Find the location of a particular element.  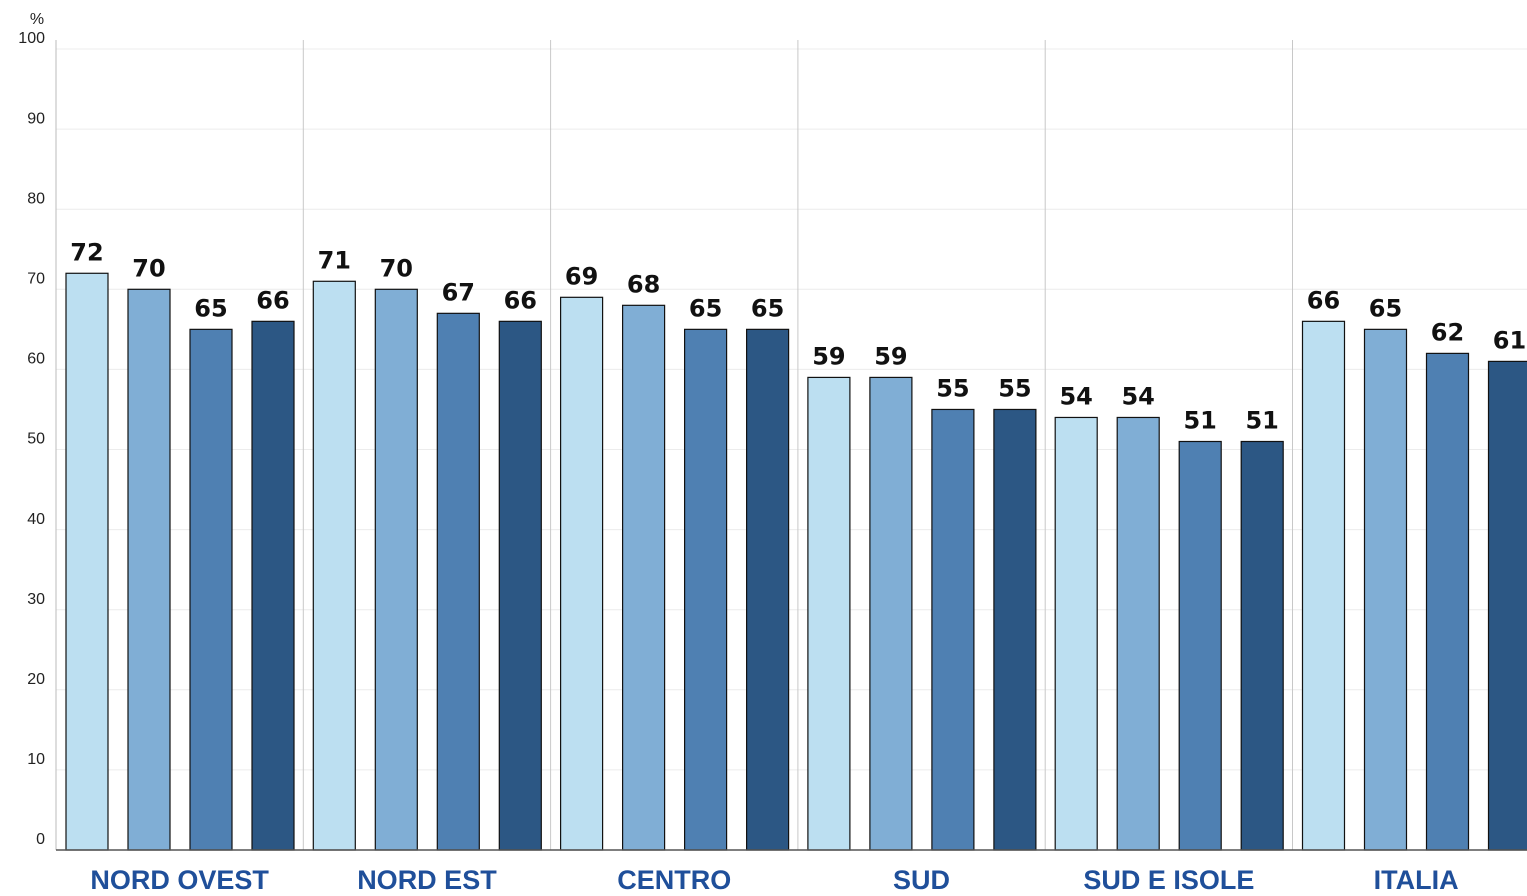

data-label: 69 is located at coordinates (581, 276).